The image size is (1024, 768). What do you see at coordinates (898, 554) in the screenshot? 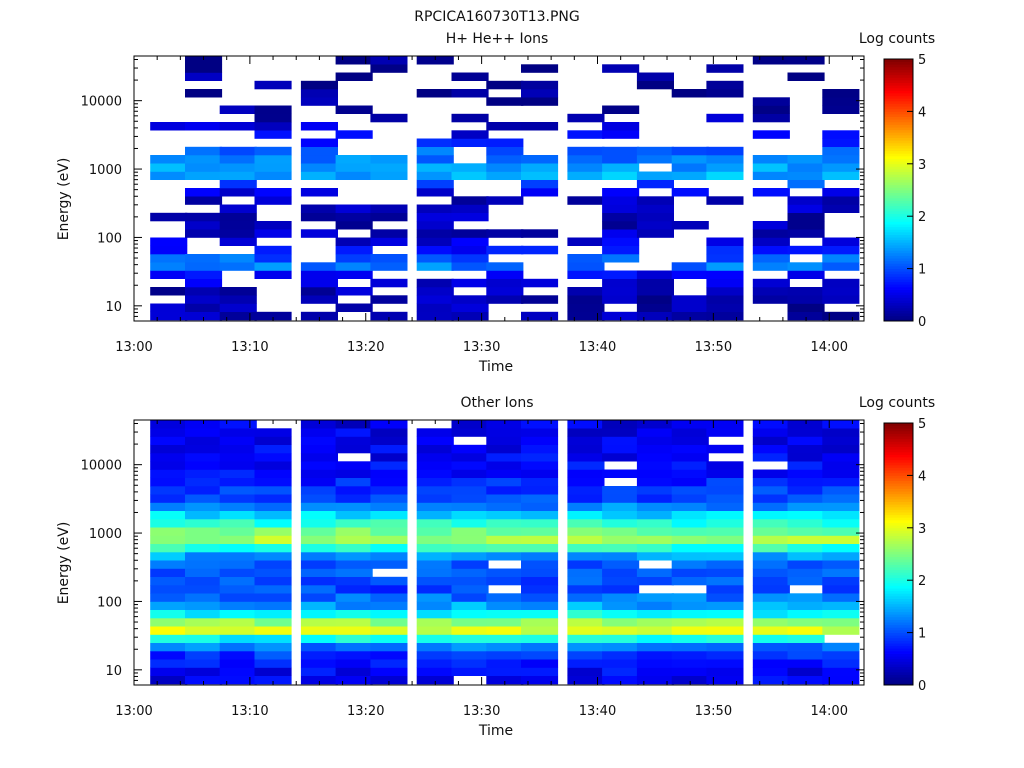
I see `colorbar-frame` at bounding box center [898, 554].